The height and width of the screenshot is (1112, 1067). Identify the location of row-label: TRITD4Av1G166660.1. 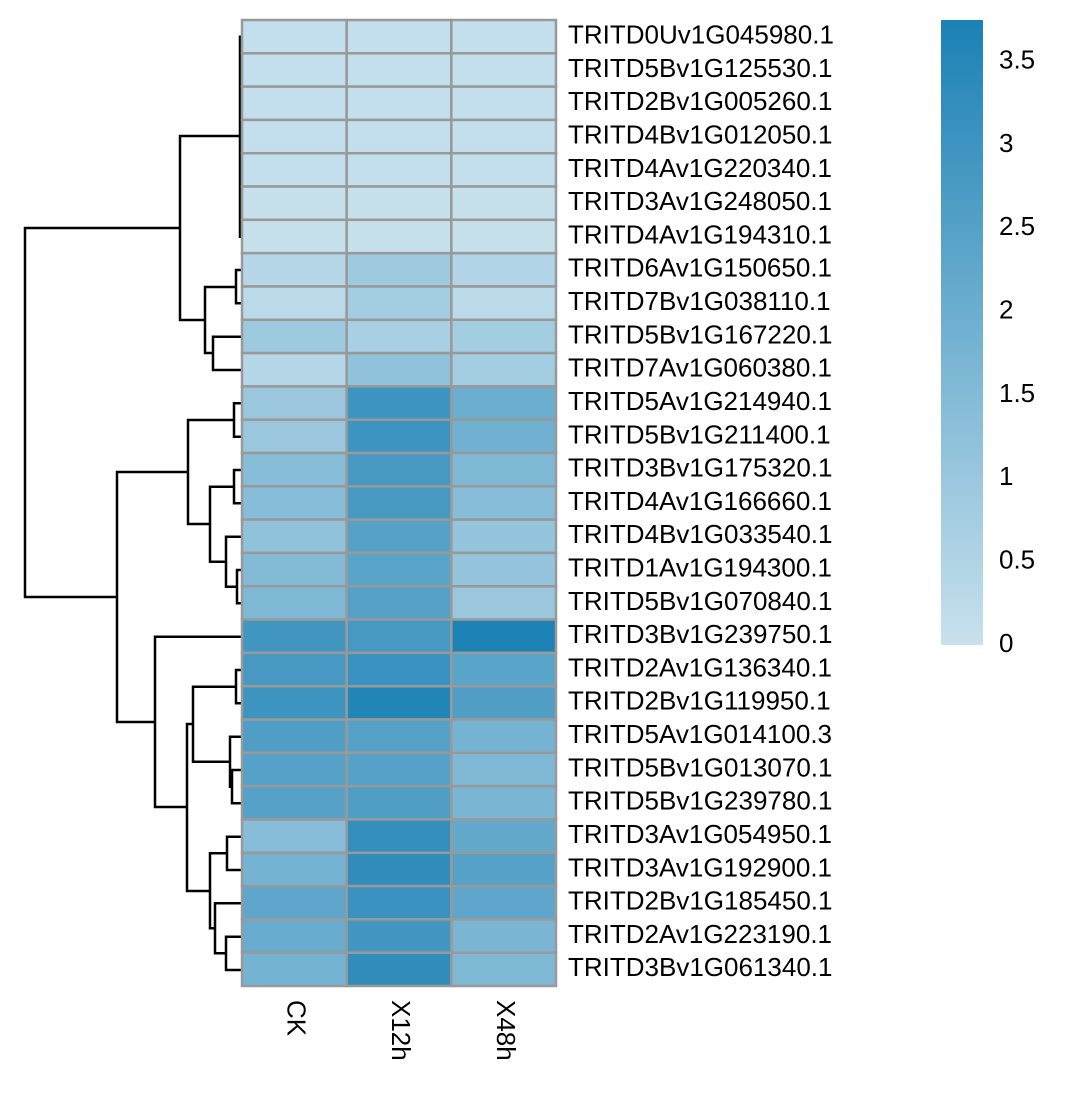
(700, 501).